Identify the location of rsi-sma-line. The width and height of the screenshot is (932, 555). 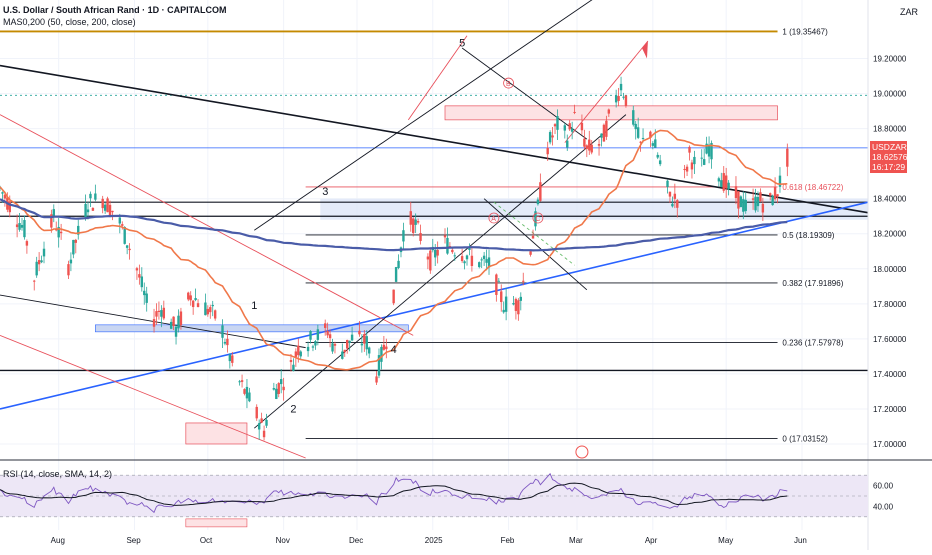
(394, 494).